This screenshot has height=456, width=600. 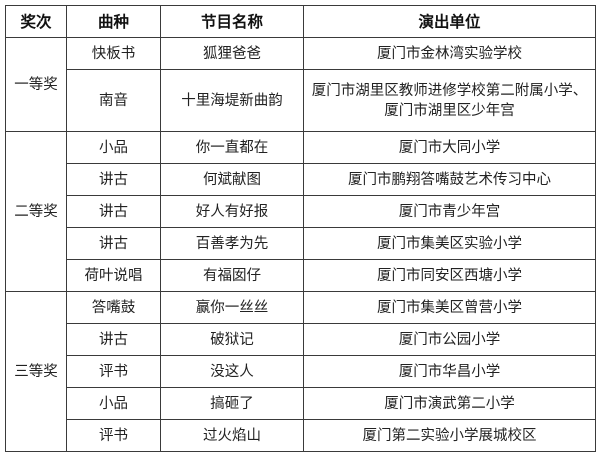 I want to click on unit-cell: 厦门市金林湾实验学校, so click(x=449, y=53).